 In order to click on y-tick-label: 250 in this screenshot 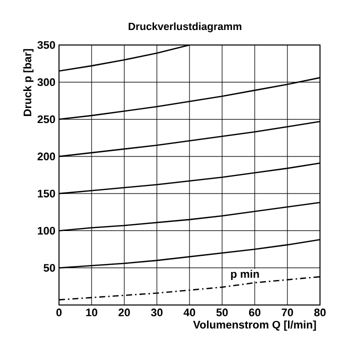, I will do `click(47, 119)`.